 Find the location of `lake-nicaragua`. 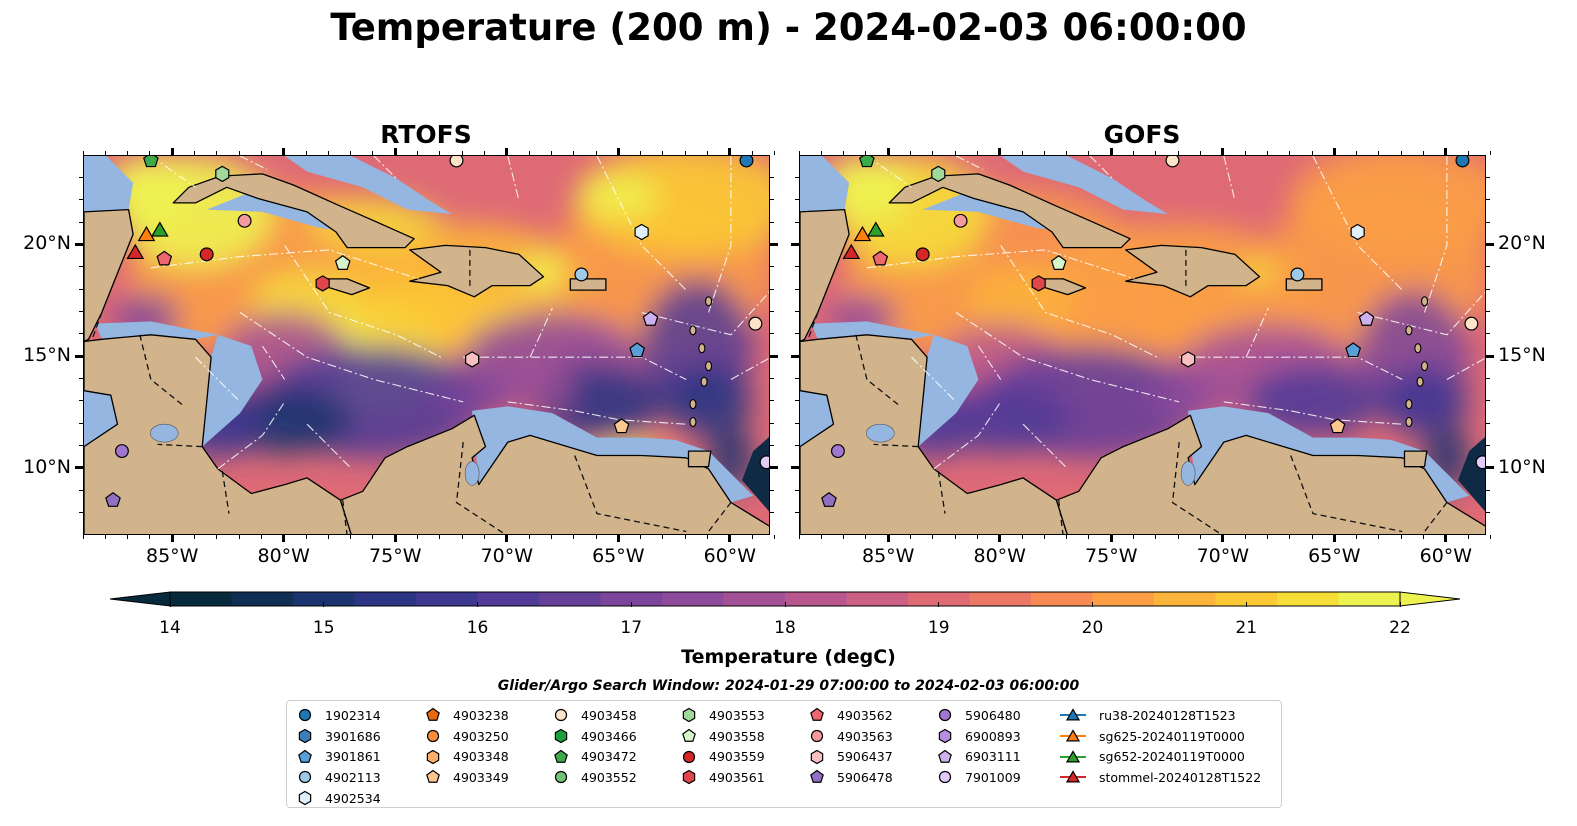

lake-nicaragua is located at coordinates (164, 433).